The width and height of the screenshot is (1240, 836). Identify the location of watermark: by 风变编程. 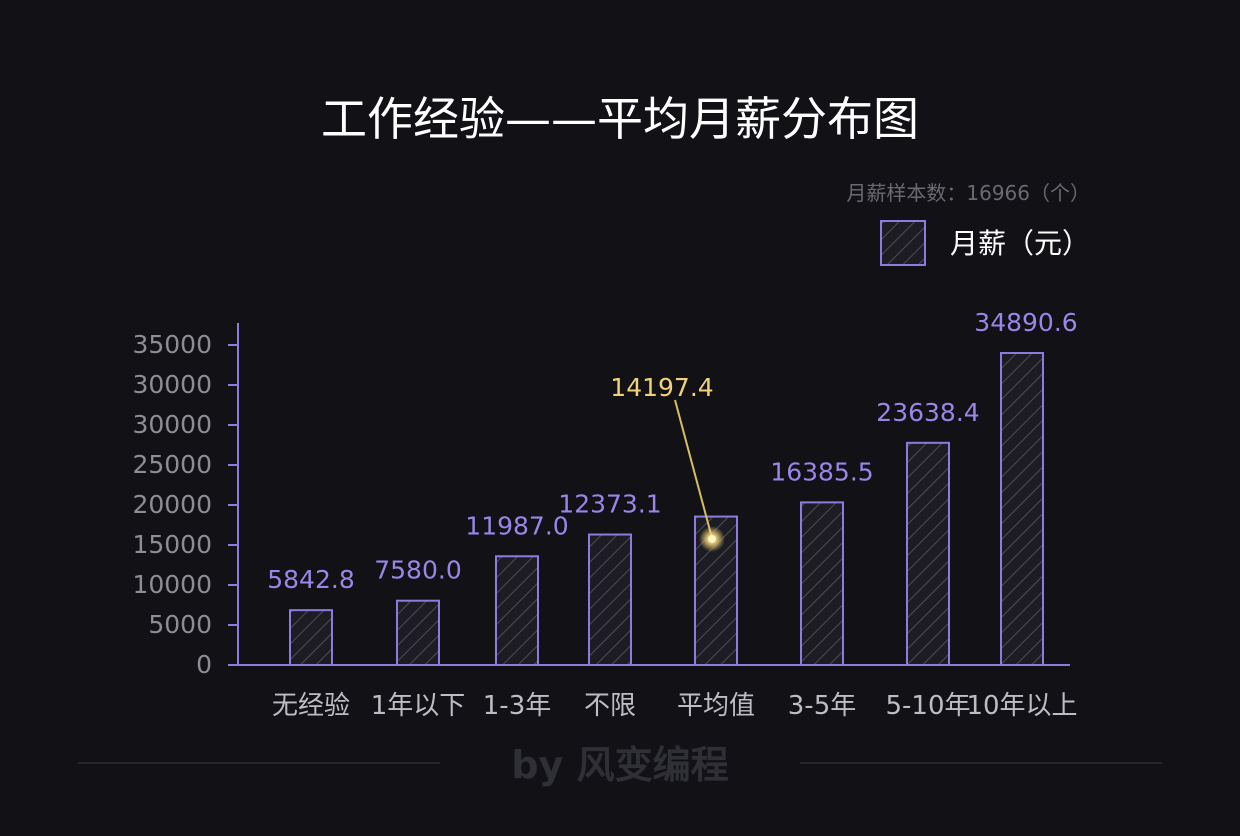
(619, 765).